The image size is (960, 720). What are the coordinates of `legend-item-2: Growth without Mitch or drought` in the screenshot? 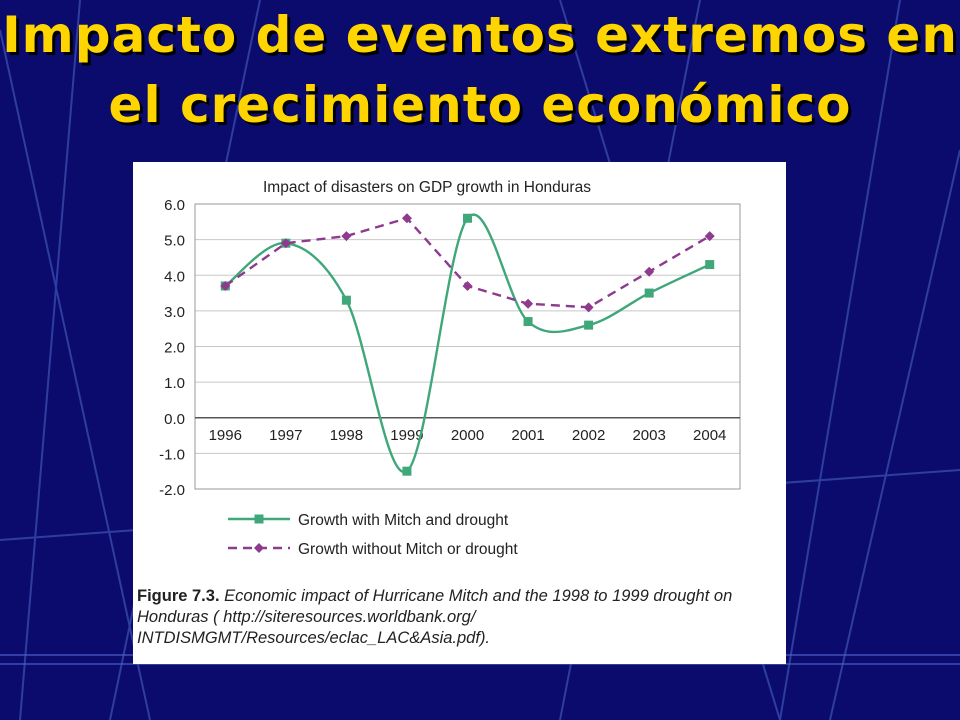 It's located at (373, 549).